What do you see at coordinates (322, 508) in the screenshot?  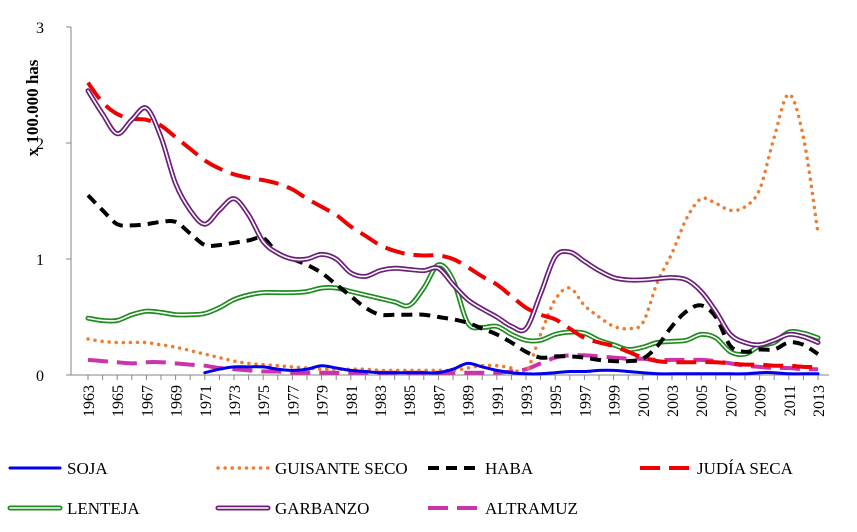 I see `legend-garbanzo-label: GARBANZO` at bounding box center [322, 508].